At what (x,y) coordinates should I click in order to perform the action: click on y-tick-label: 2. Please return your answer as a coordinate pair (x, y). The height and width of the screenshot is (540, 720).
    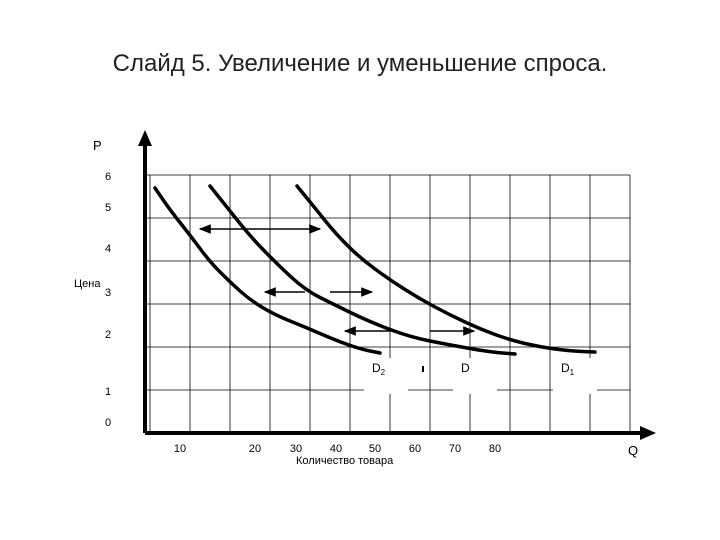
    Looking at the image, I should click on (108, 335).